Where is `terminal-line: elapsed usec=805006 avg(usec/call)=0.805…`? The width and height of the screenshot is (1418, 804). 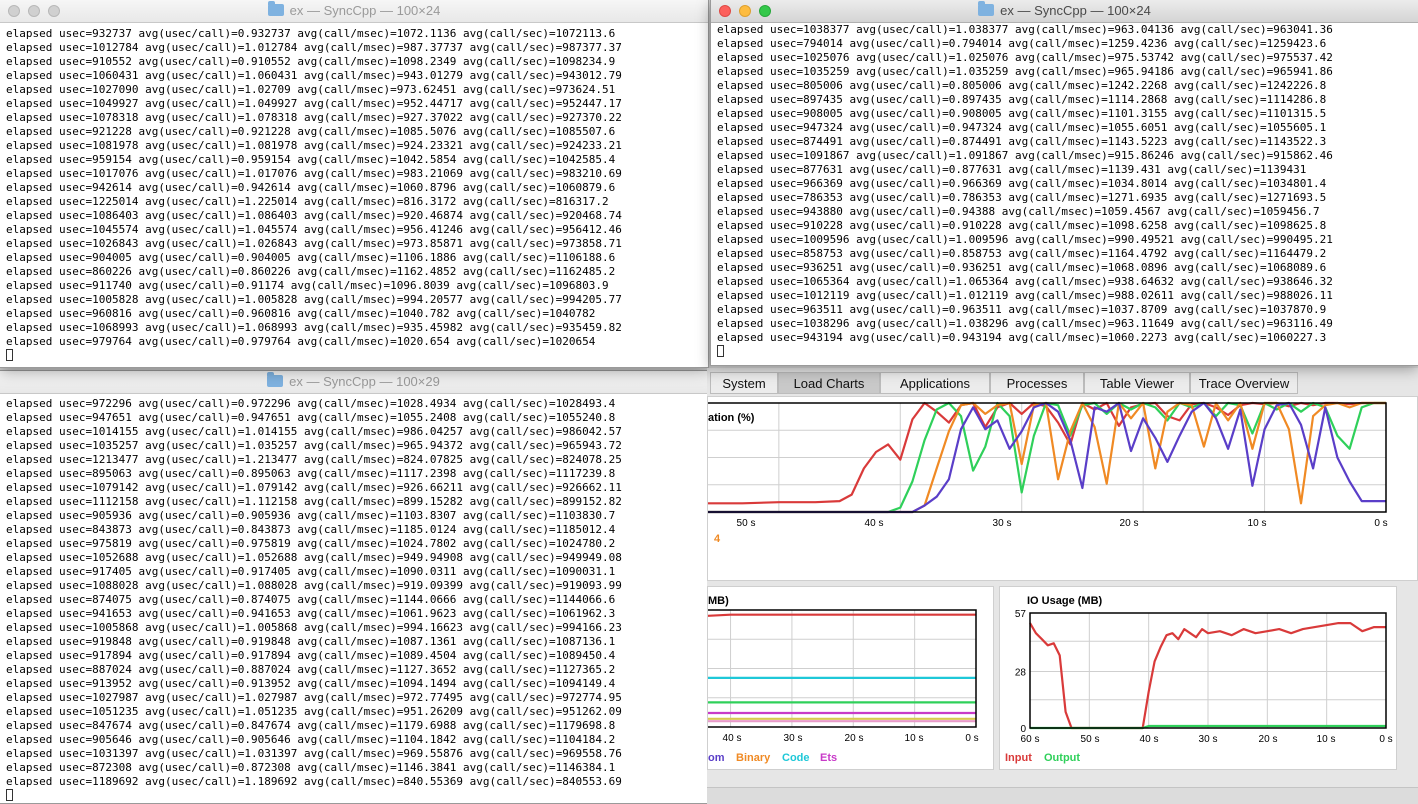 terminal-line: elapsed usec=805006 avg(usec/call)=0.805… is located at coordinates (1022, 85).